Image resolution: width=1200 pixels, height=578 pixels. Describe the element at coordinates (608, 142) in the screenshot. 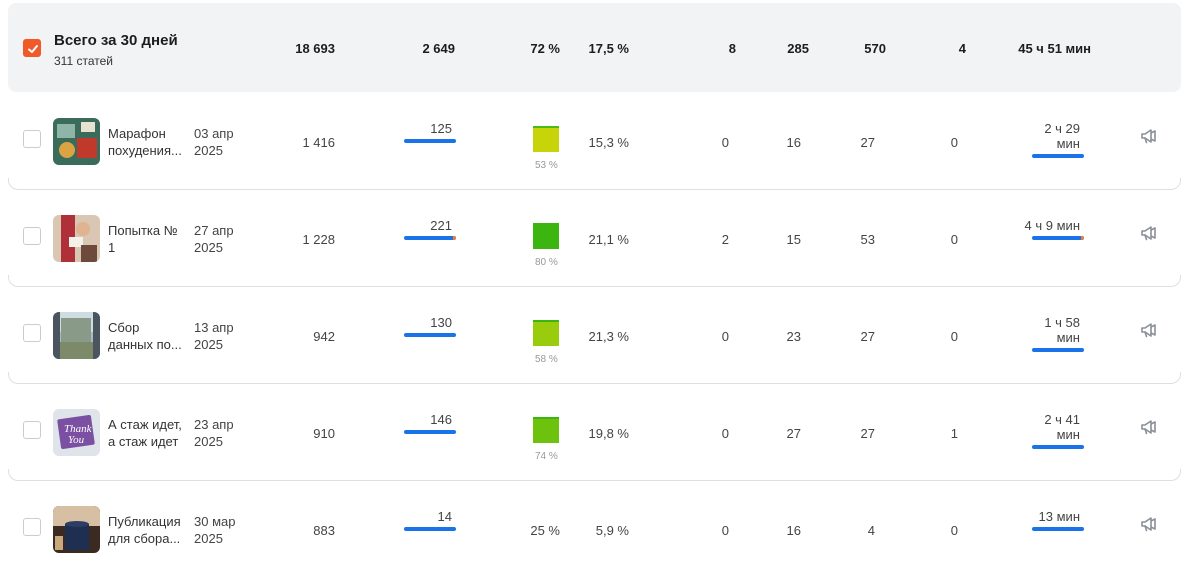

I see `ctr: 15,3 %` at that location.